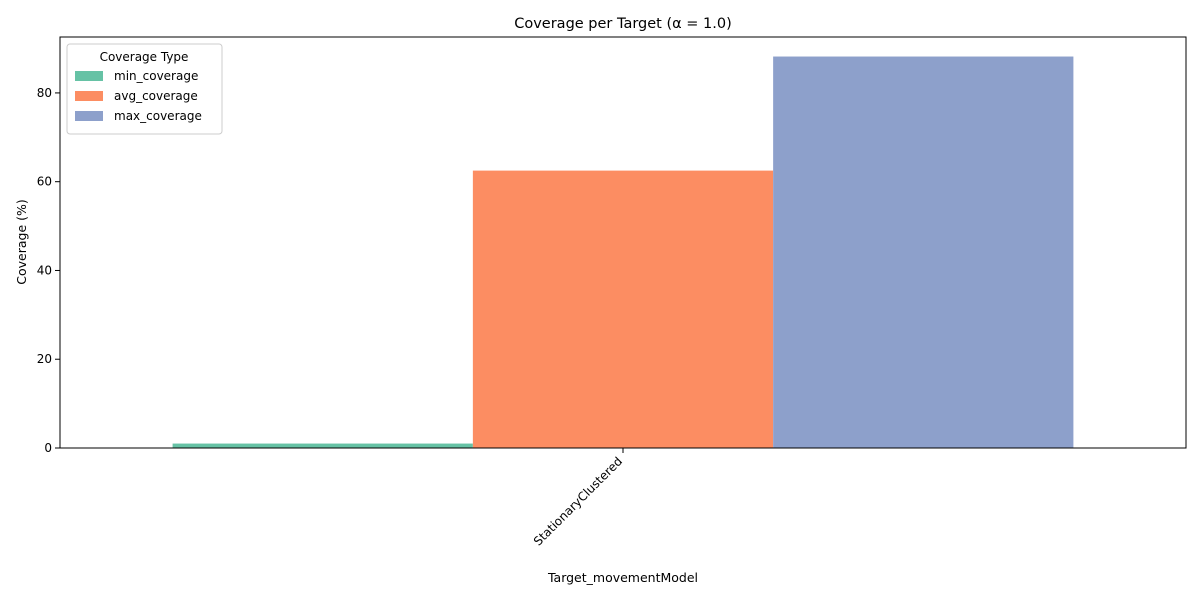  I want to click on legend-label-max_coverage: max_coverage, so click(158, 116).